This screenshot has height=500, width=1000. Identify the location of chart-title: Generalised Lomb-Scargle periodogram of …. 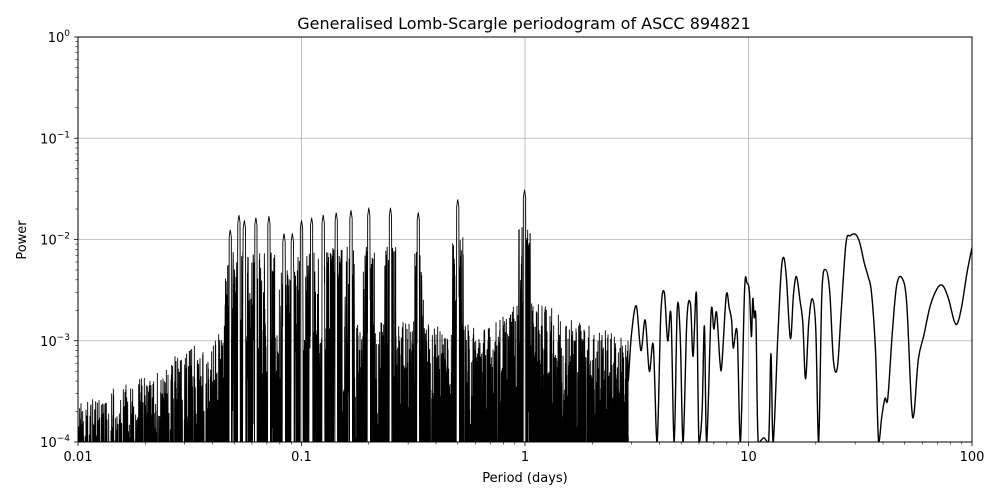
(524, 23).